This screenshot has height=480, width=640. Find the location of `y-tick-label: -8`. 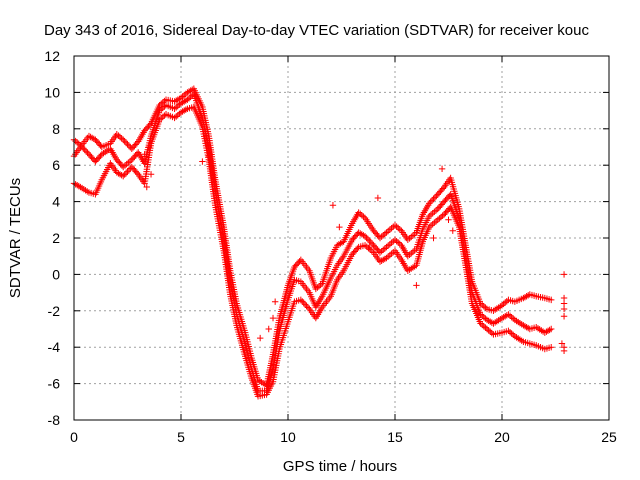

y-tick-label: -8 is located at coordinates (54, 420).